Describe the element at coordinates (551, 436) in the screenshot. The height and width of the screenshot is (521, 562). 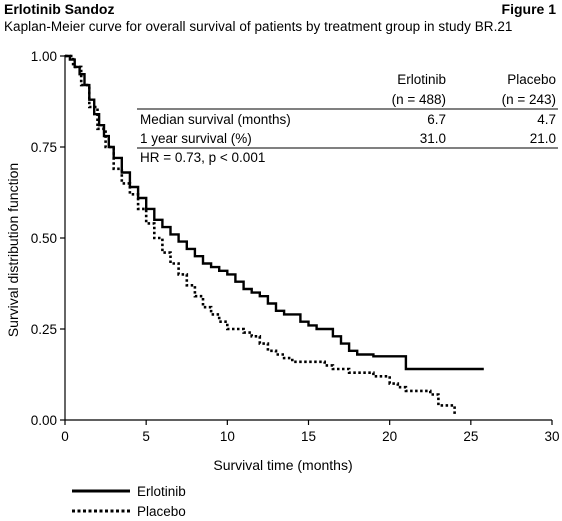
I see `x-tick-label: 30` at that location.